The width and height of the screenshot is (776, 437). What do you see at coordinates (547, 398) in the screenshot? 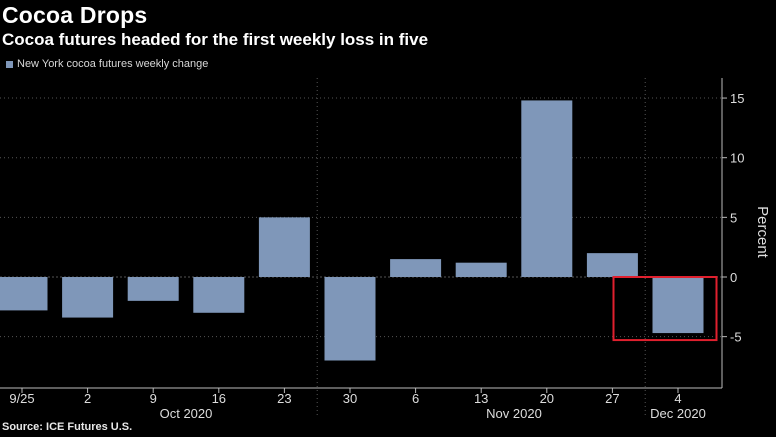
I see `x-tick-label: 20` at bounding box center [547, 398].